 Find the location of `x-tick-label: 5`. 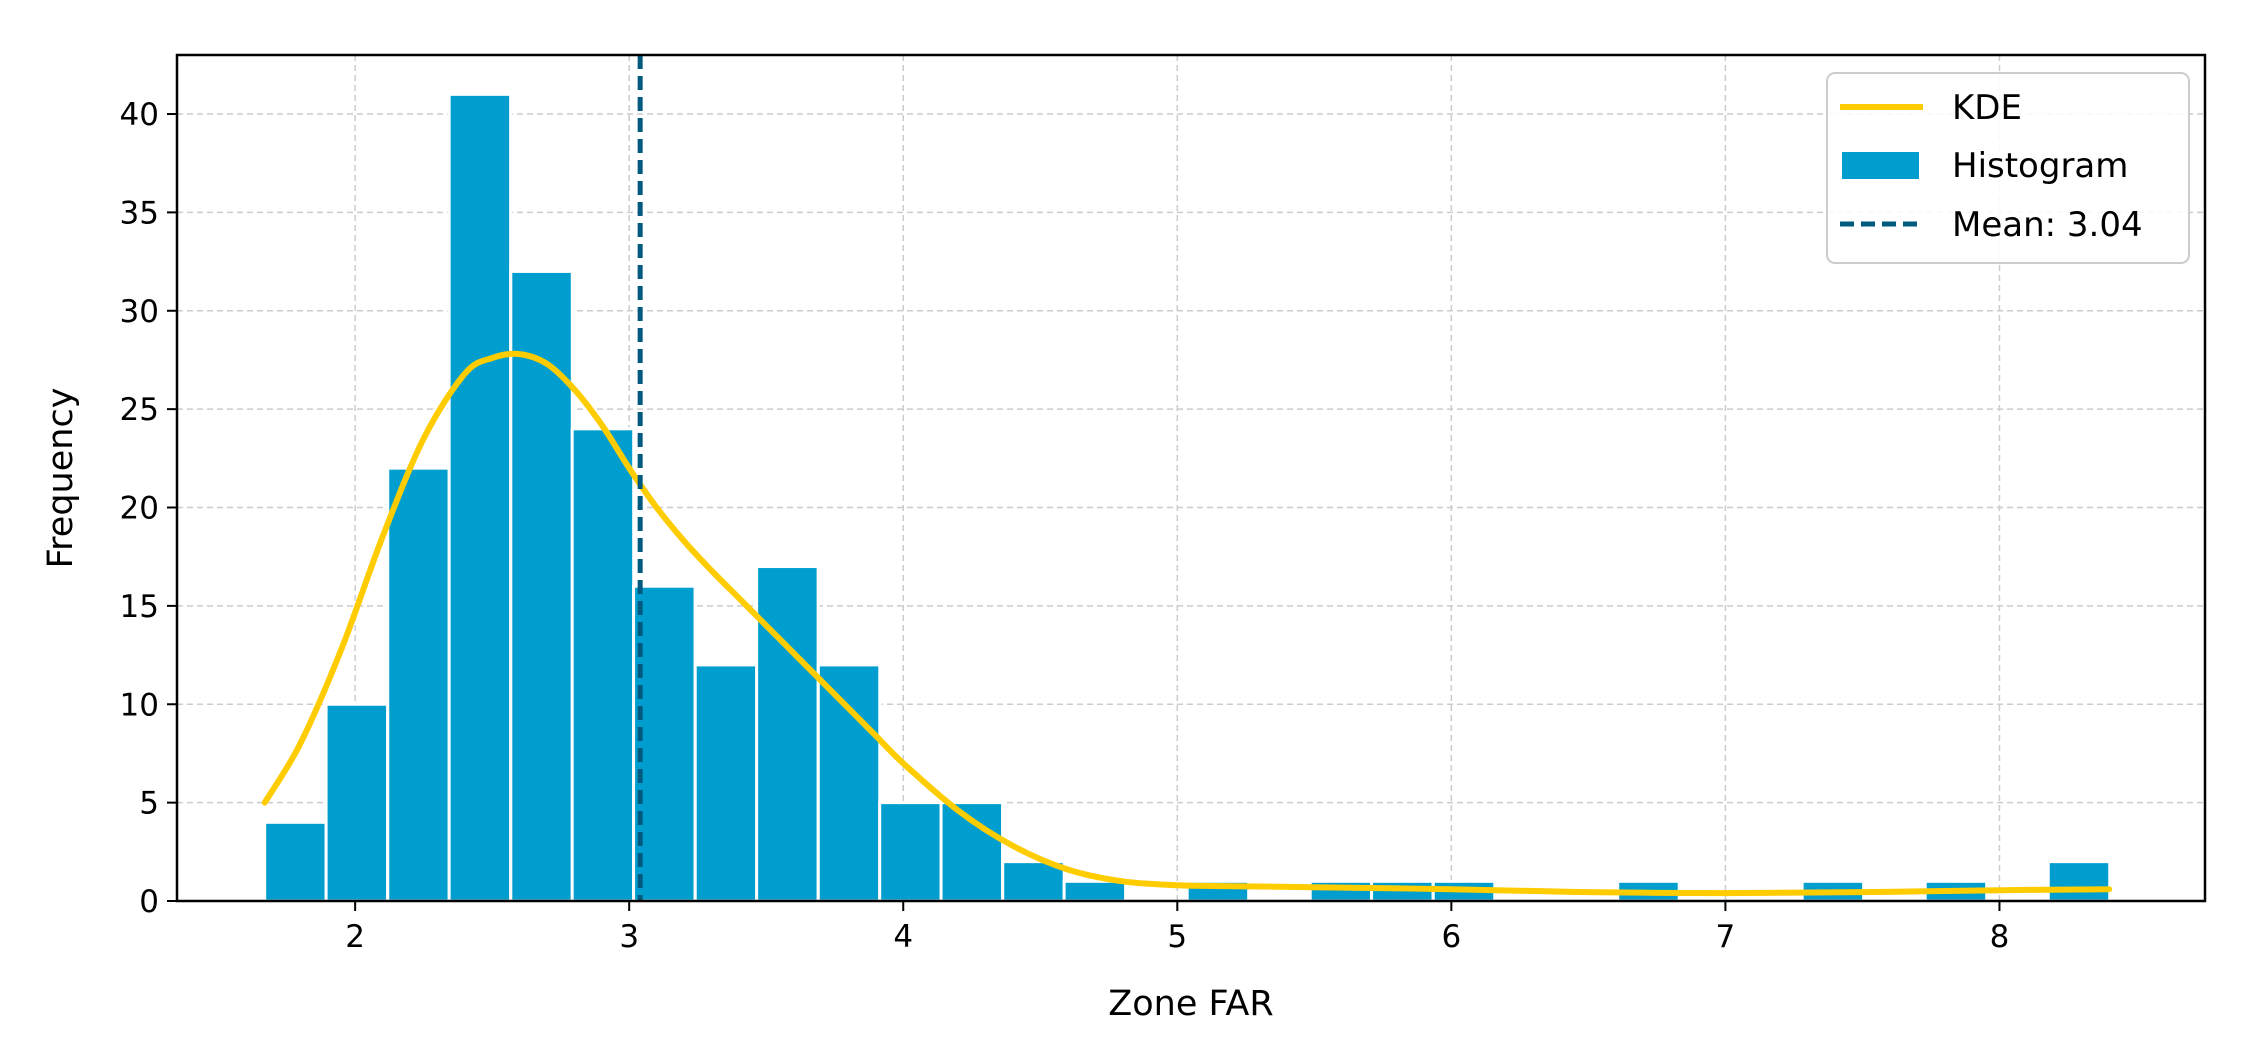

x-tick-label: 5 is located at coordinates (1177, 937).